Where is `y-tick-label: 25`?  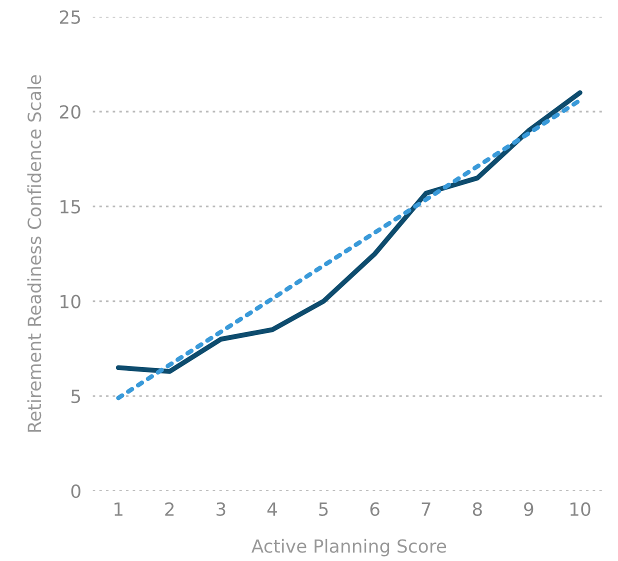 y-tick-label: 25 is located at coordinates (70, 17).